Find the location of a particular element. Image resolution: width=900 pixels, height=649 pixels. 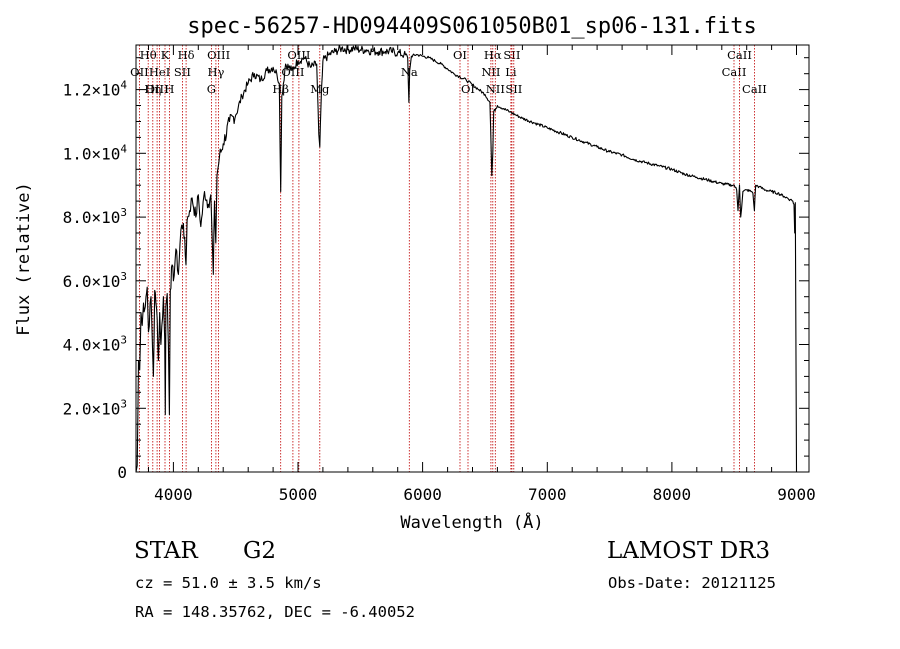

x-tick-label: 6000 is located at coordinates (422, 494).